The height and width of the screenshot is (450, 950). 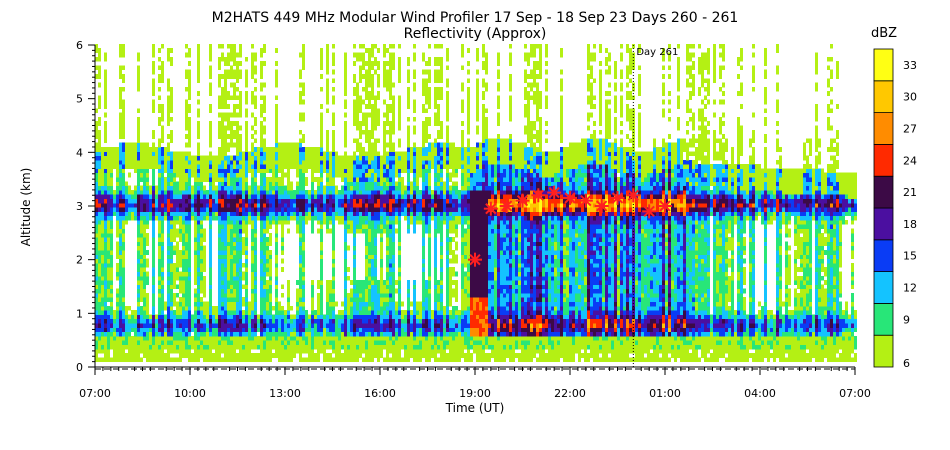 What do you see at coordinates (910, 129) in the screenshot?
I see `colorbar-level-7: 27` at bounding box center [910, 129].